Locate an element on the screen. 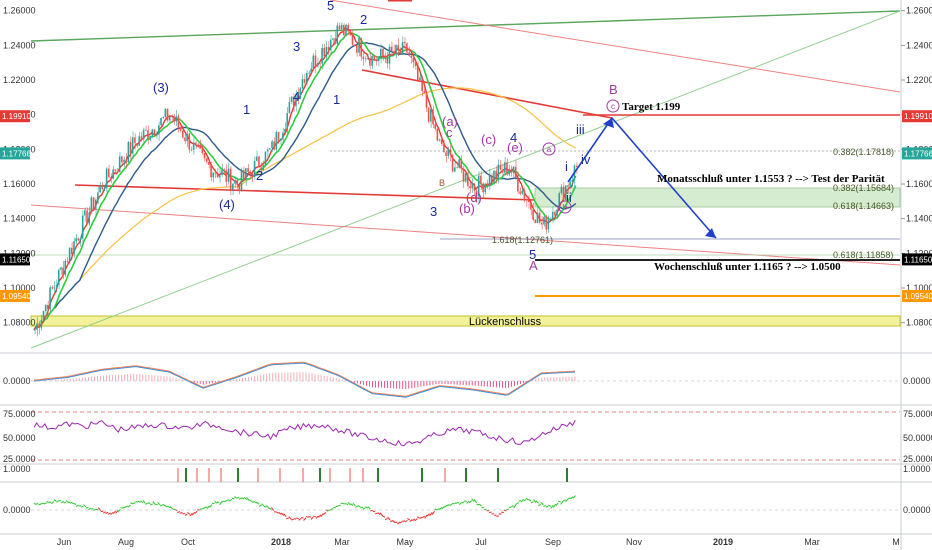  wave-label-5-low: 5 is located at coordinates (532, 254).